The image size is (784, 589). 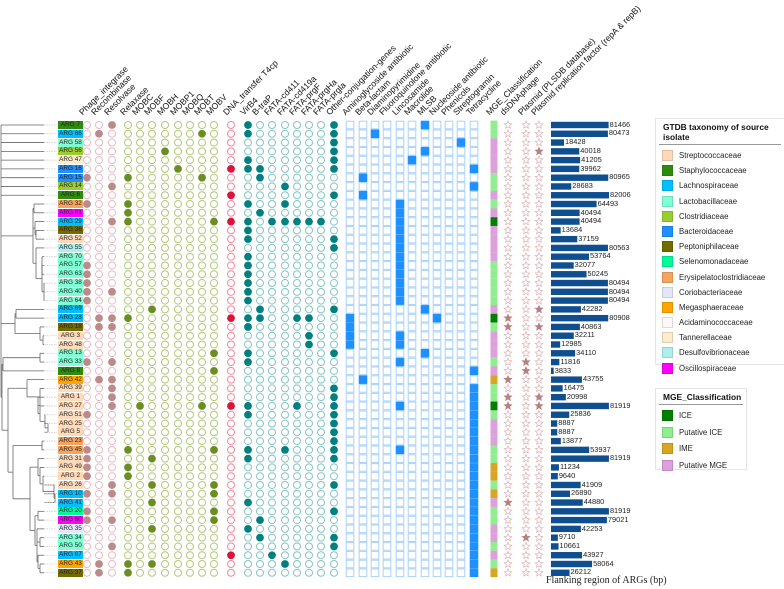 What do you see at coordinates (248, 520) in the screenshot?
I see `cell-circle-virb4-absent` at bounding box center [248, 520].